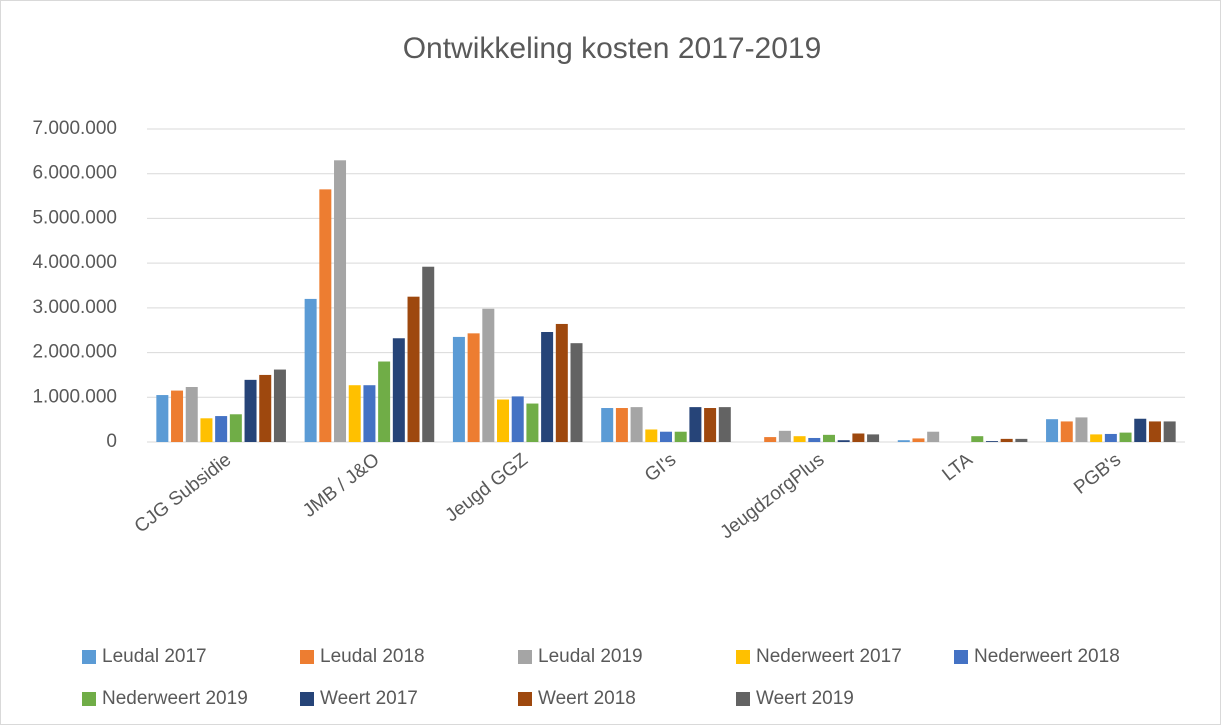 Image resolution: width=1221 pixels, height=725 pixels. What do you see at coordinates (175, 698) in the screenshot?
I see `legend-label: Nederweert 2019` at bounding box center [175, 698].